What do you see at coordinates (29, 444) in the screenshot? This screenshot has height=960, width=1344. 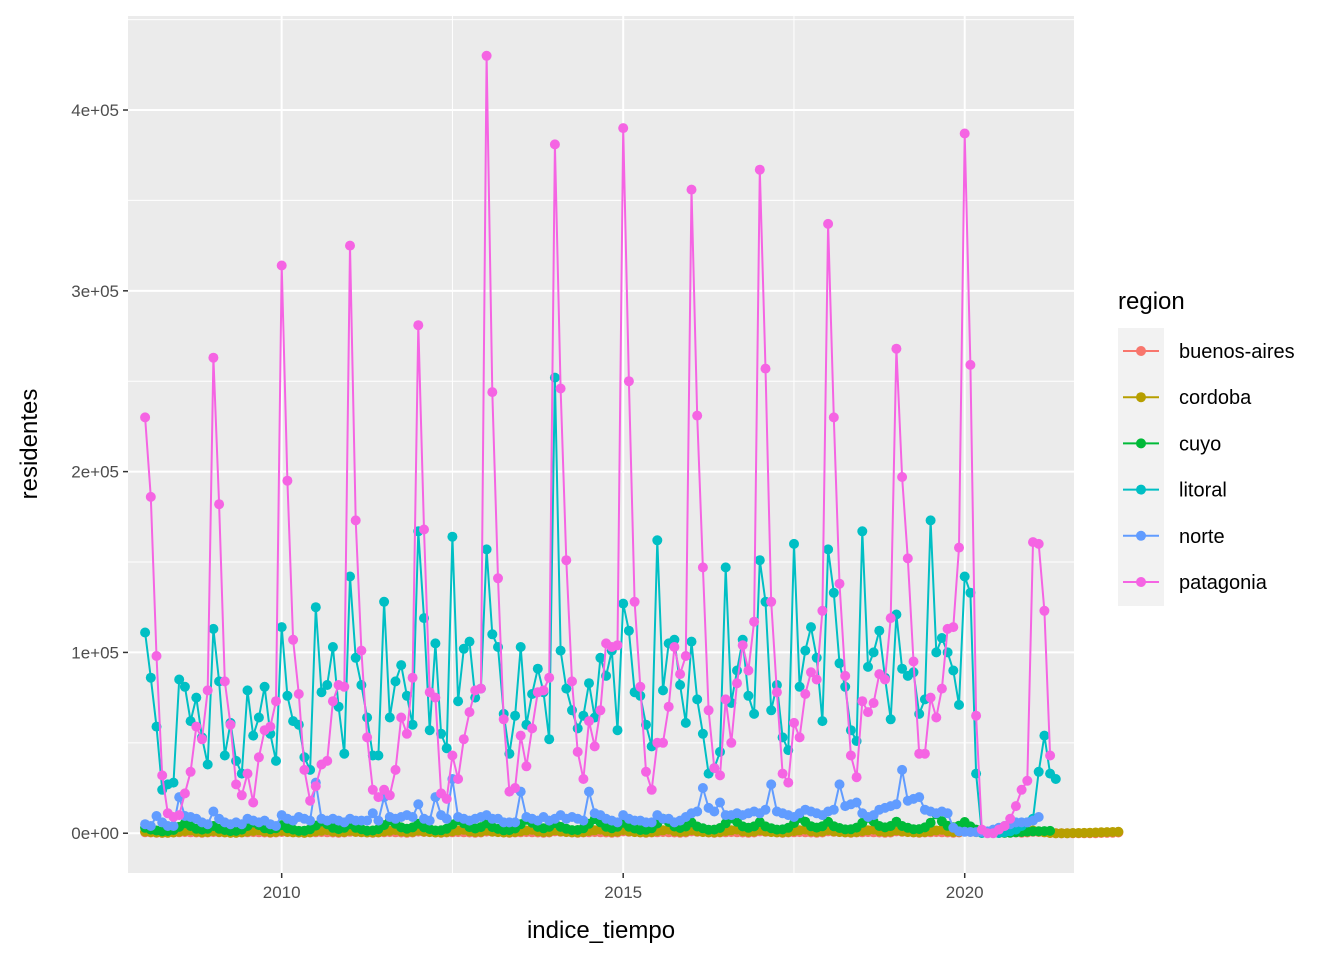 I see `y-axis-title: residentes` at bounding box center [29, 444].